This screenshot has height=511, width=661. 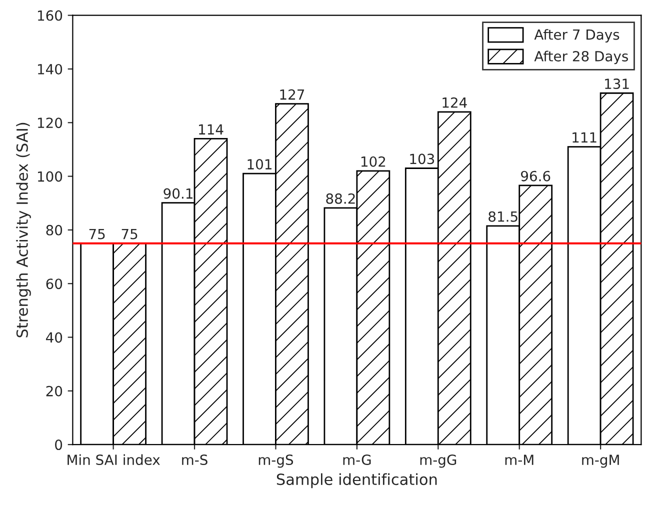 I want to click on y-tick-label: 0, so click(x=58, y=445).